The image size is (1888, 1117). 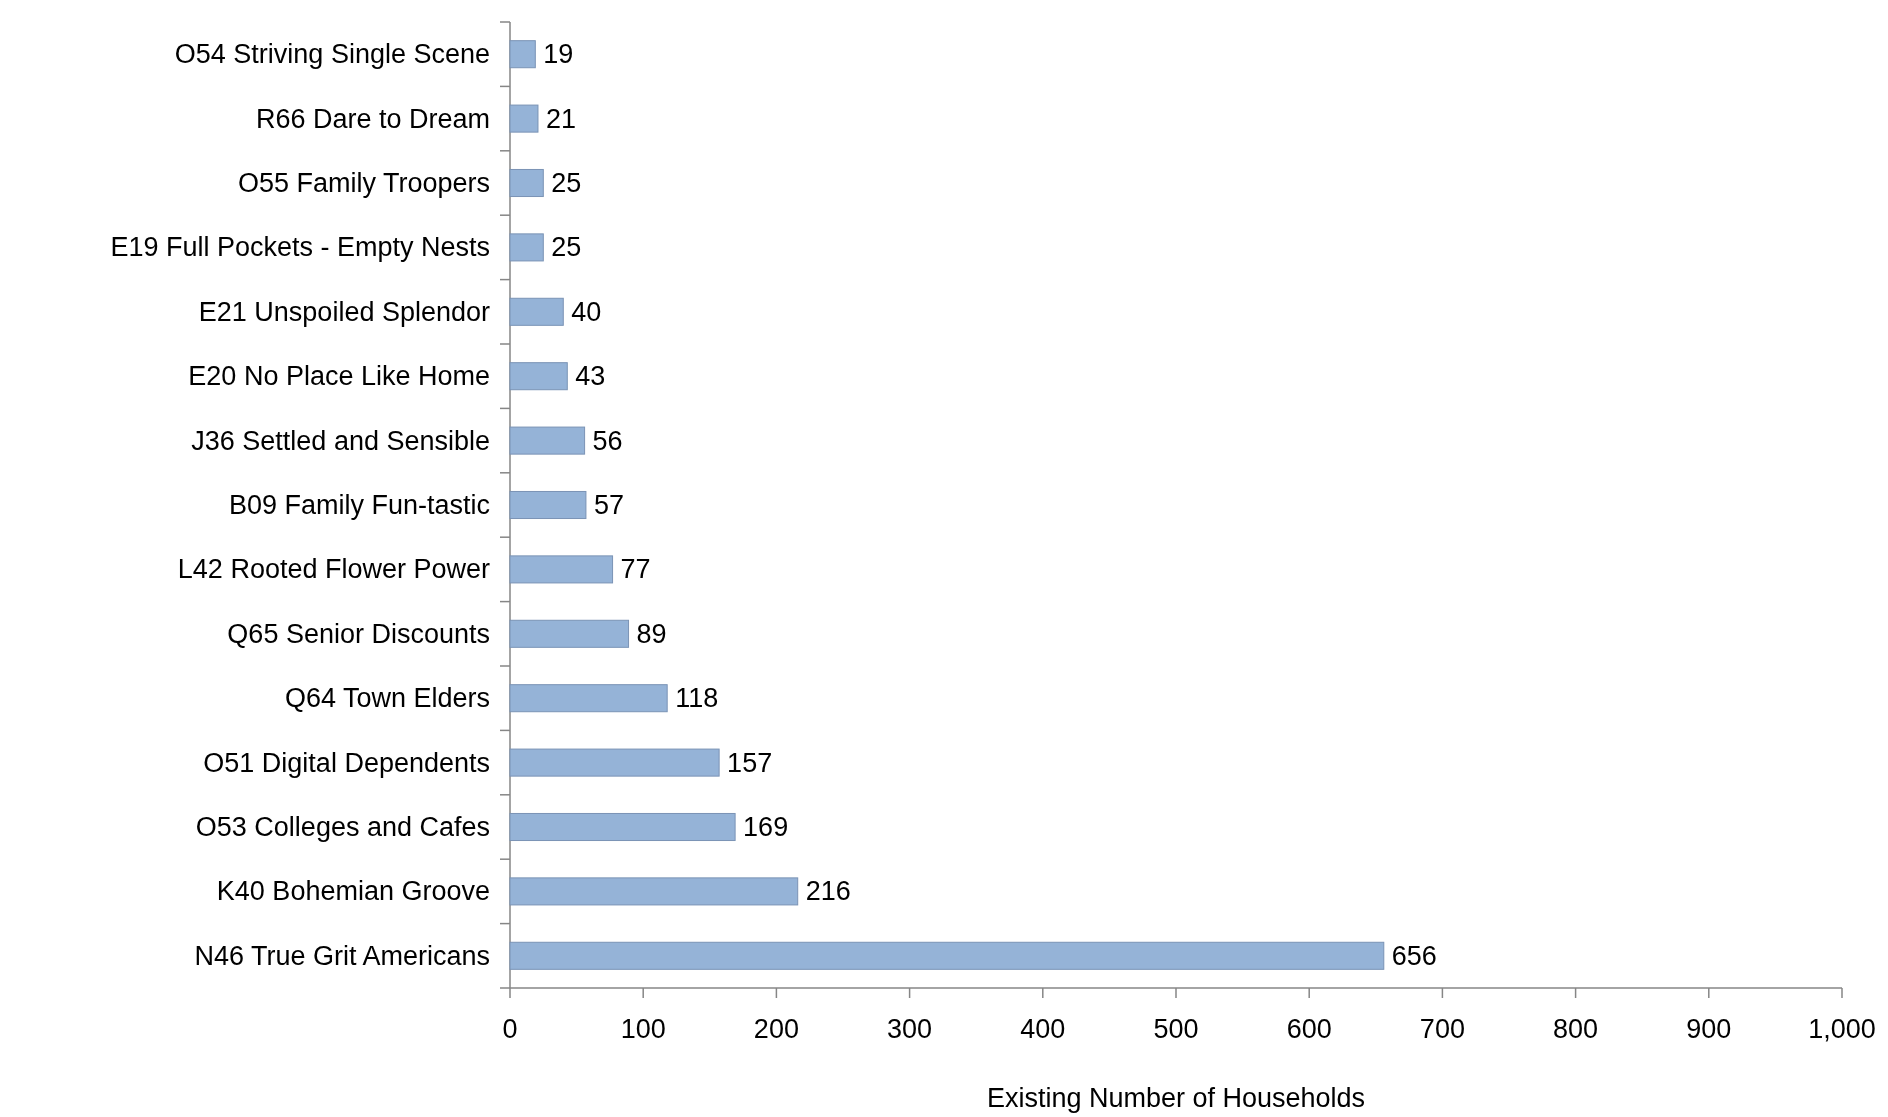 What do you see at coordinates (339, 376) in the screenshot?
I see `y-tick-label: E20 No Place Like Home` at bounding box center [339, 376].